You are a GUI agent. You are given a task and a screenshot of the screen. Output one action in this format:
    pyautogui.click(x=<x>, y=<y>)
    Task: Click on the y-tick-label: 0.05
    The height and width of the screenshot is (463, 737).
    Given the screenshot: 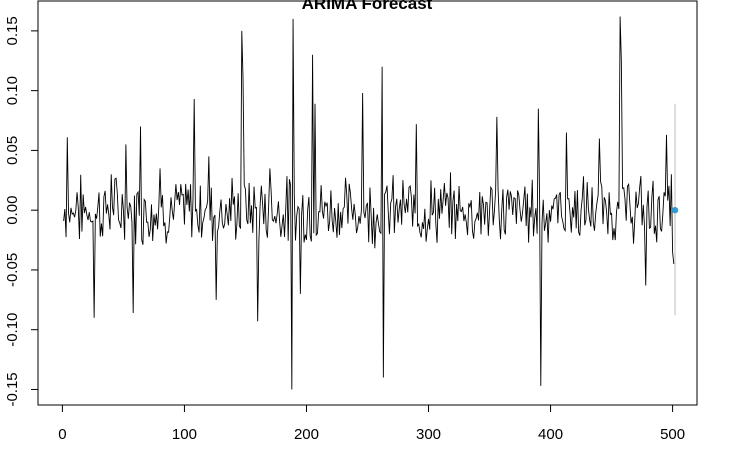 What is the action you would take?
    pyautogui.click(x=12, y=150)
    